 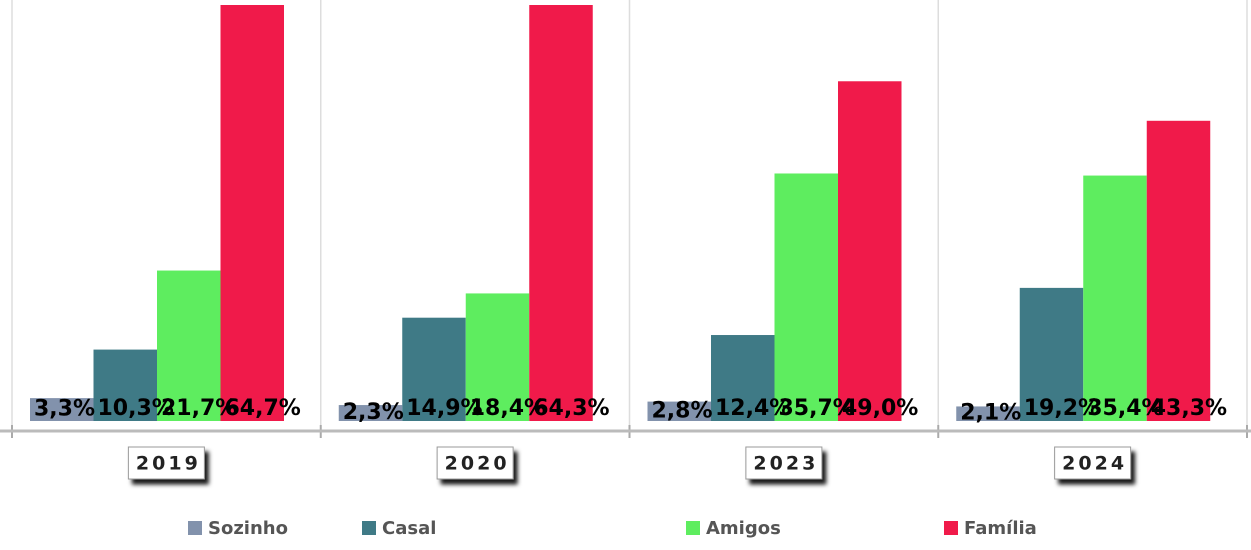 I want to click on value-label: 2,8%, so click(x=682, y=410).